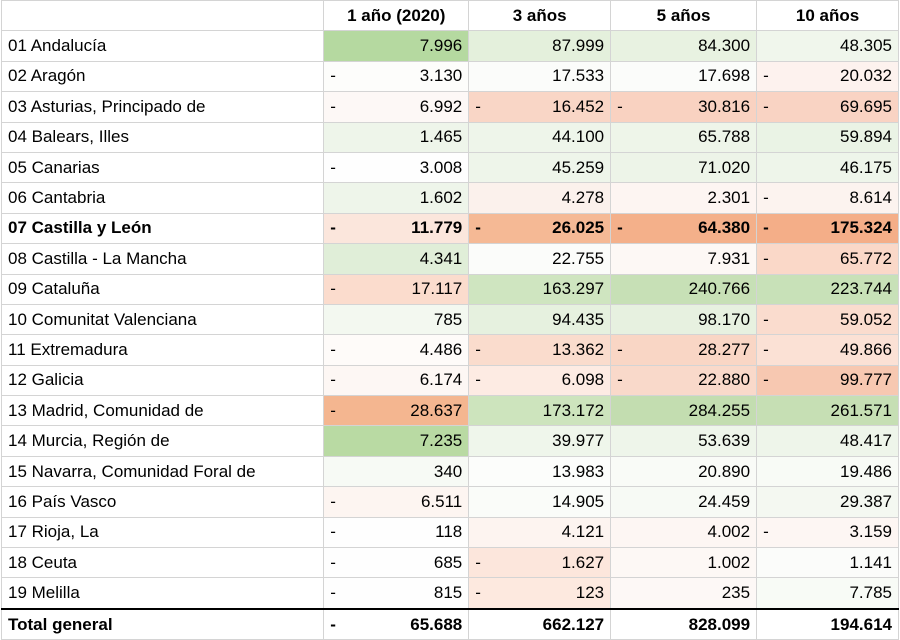  What do you see at coordinates (441, 46) in the screenshot?
I see `cell-value: 7.996` at bounding box center [441, 46].